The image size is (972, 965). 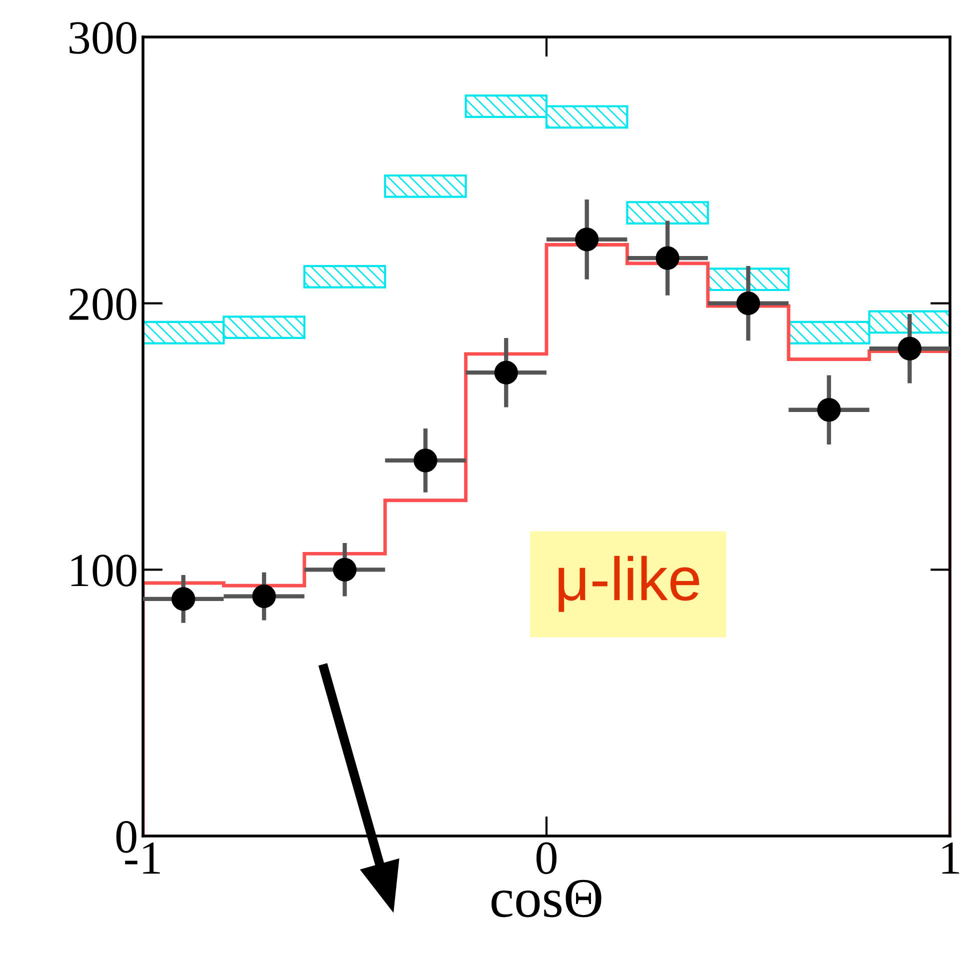 I want to click on y-tick-label: 300, so click(x=103, y=38).